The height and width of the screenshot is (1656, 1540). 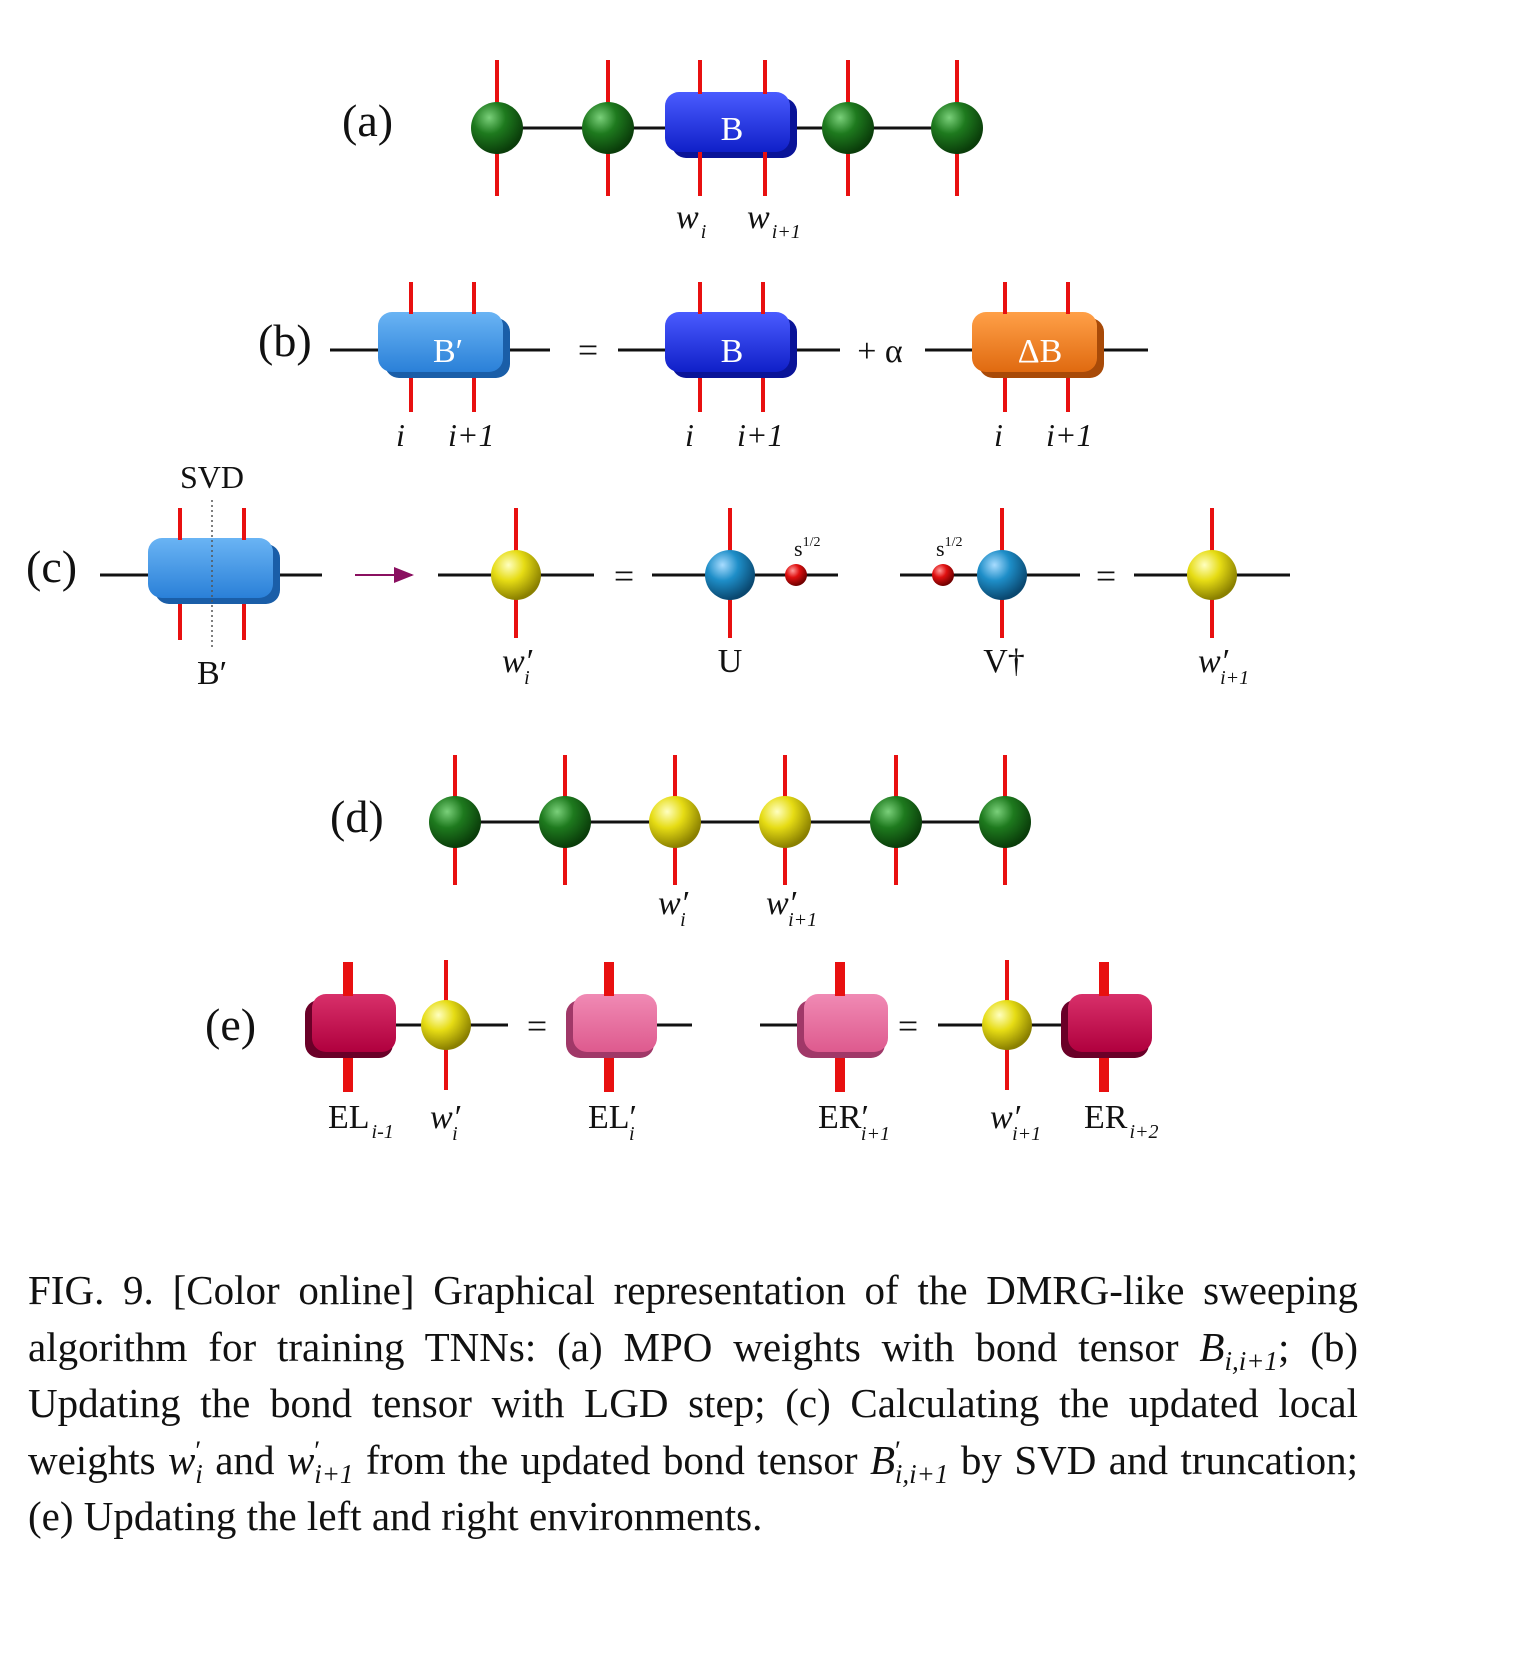 I want to click on svd-label: SVD, so click(x=212, y=477).